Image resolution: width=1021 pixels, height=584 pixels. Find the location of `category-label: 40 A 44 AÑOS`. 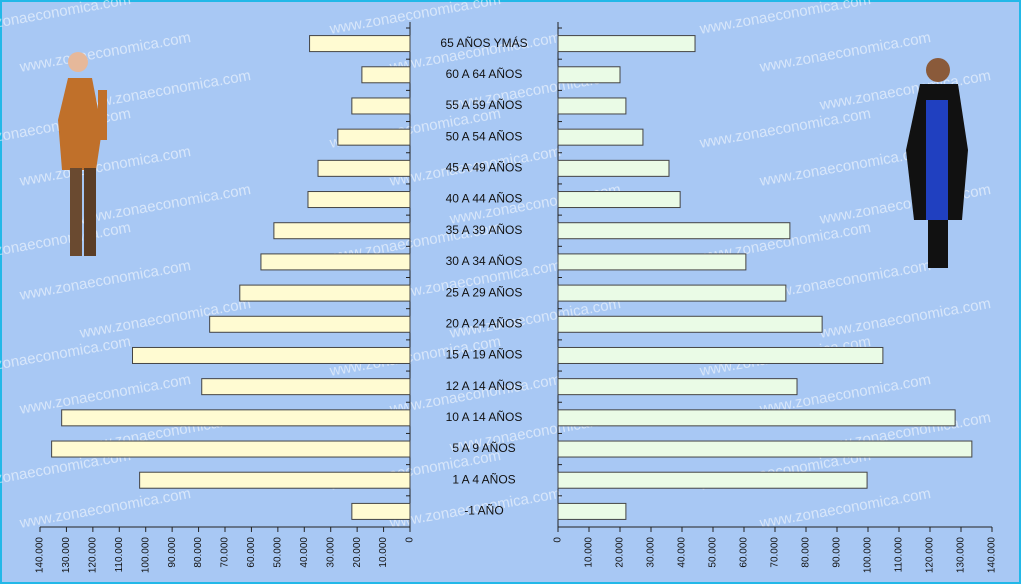

category-label: 40 A 44 AÑOS is located at coordinates (484, 199).